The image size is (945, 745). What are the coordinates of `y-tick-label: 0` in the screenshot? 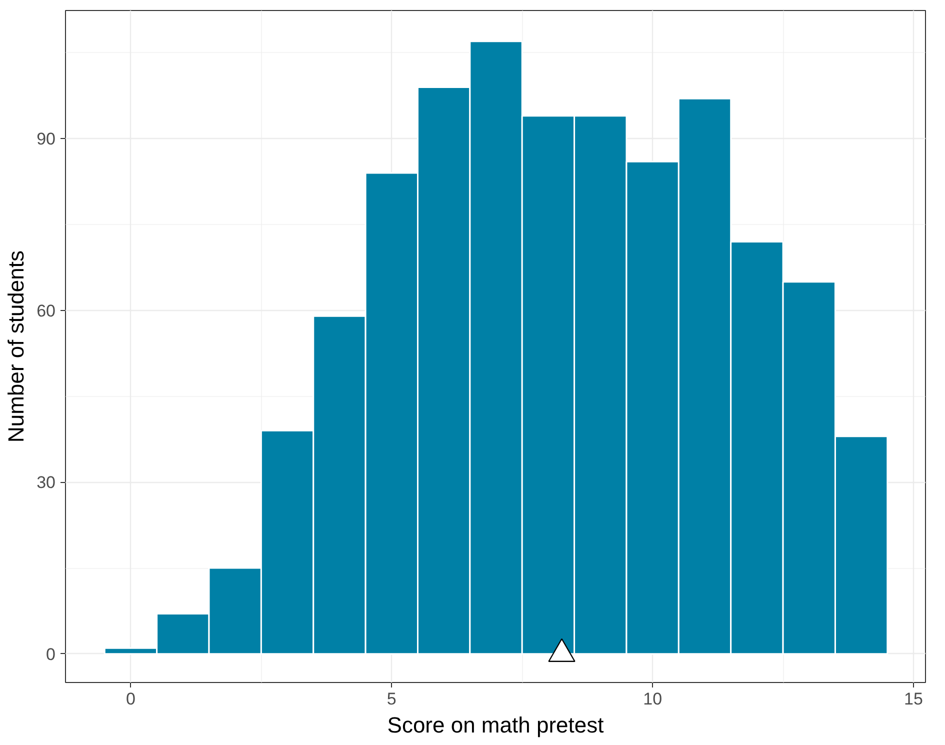 It's located at (51, 654).